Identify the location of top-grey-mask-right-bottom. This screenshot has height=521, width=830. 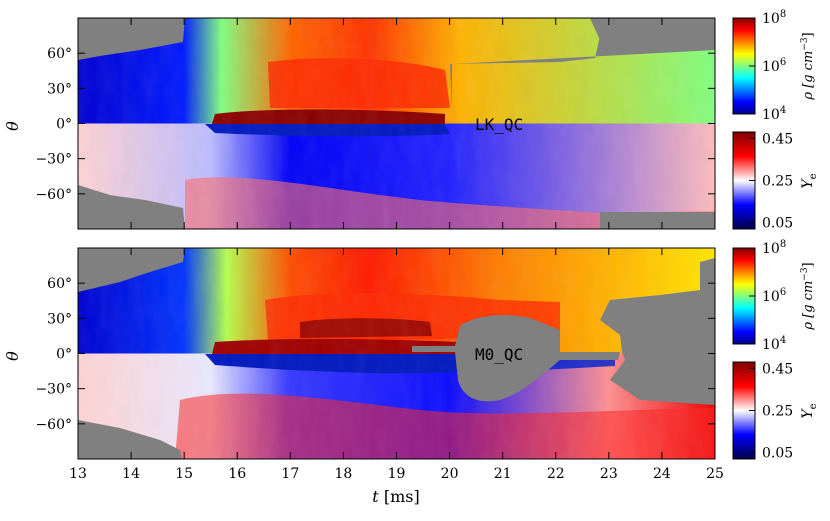
(657, 220).